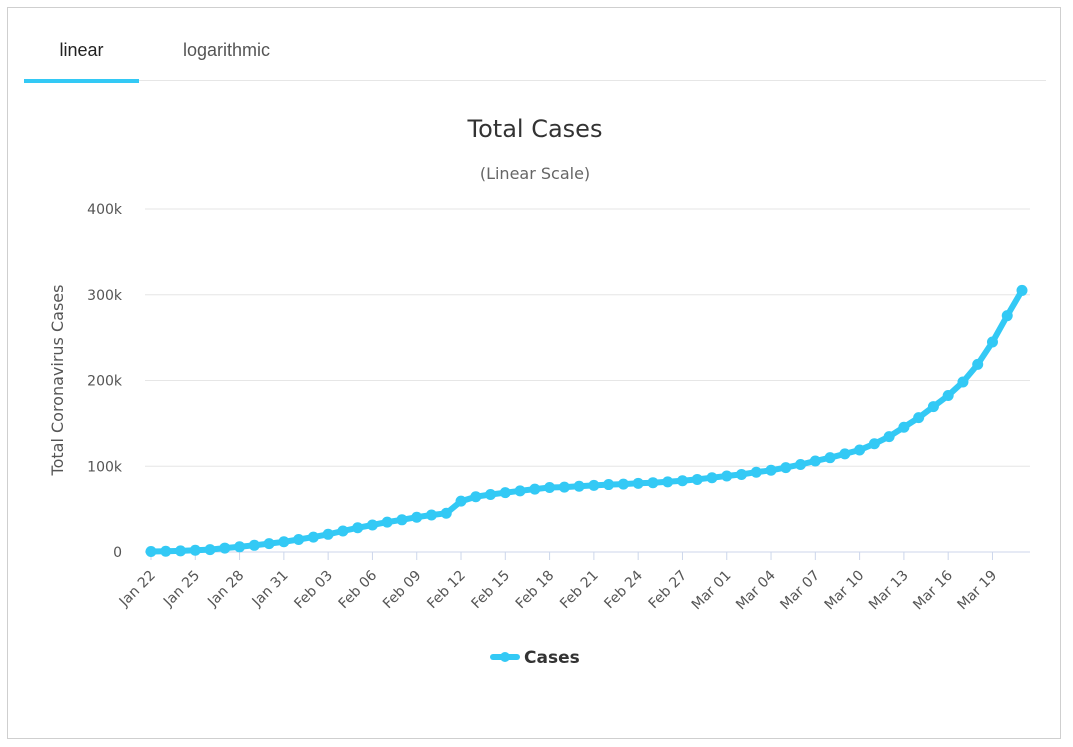 Image resolution: width=1073 pixels, height=747 pixels. What do you see at coordinates (933, 590) in the screenshot?
I see `x-tick-label: Mar 16` at bounding box center [933, 590].